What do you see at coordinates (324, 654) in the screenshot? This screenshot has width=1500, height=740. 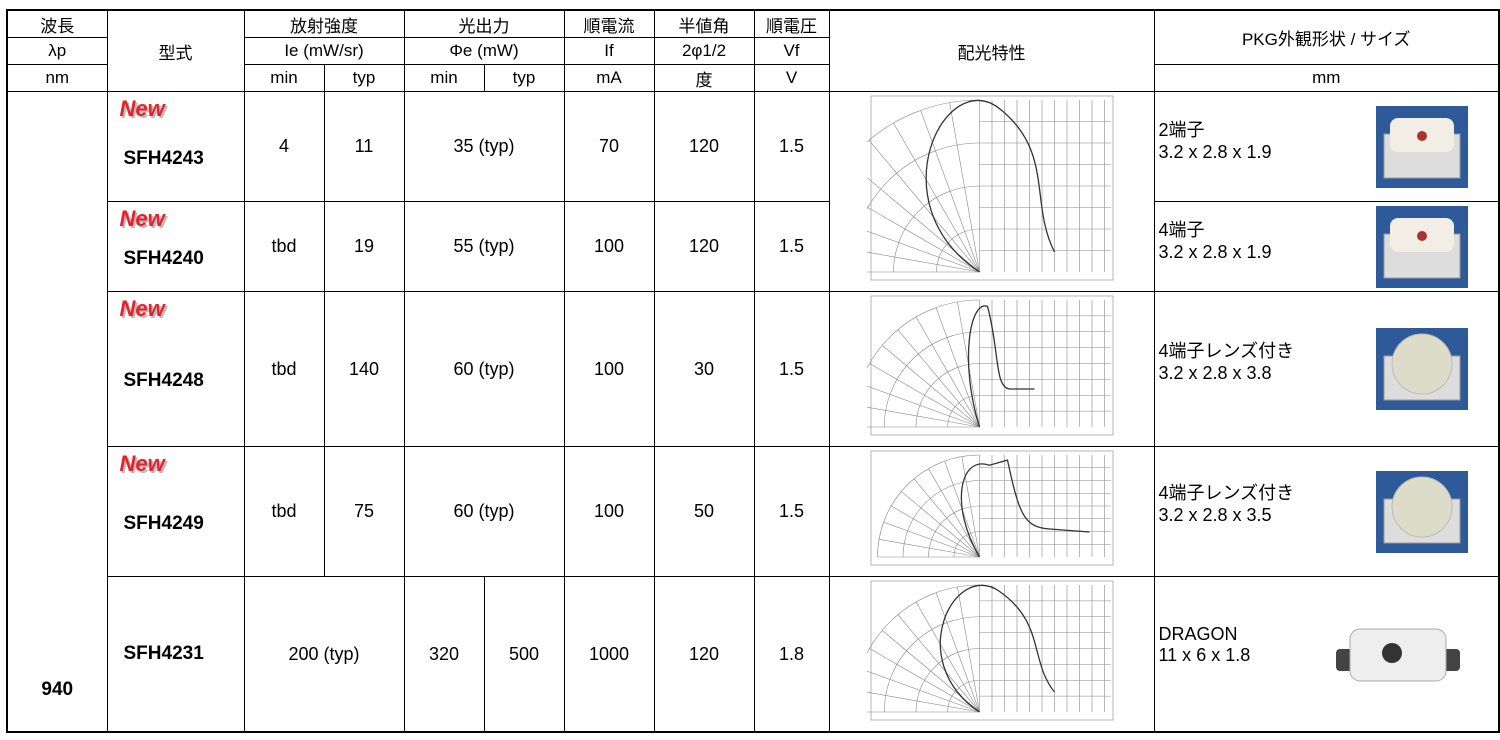 I see `value-cell: 200 (typ)` at bounding box center [324, 654].